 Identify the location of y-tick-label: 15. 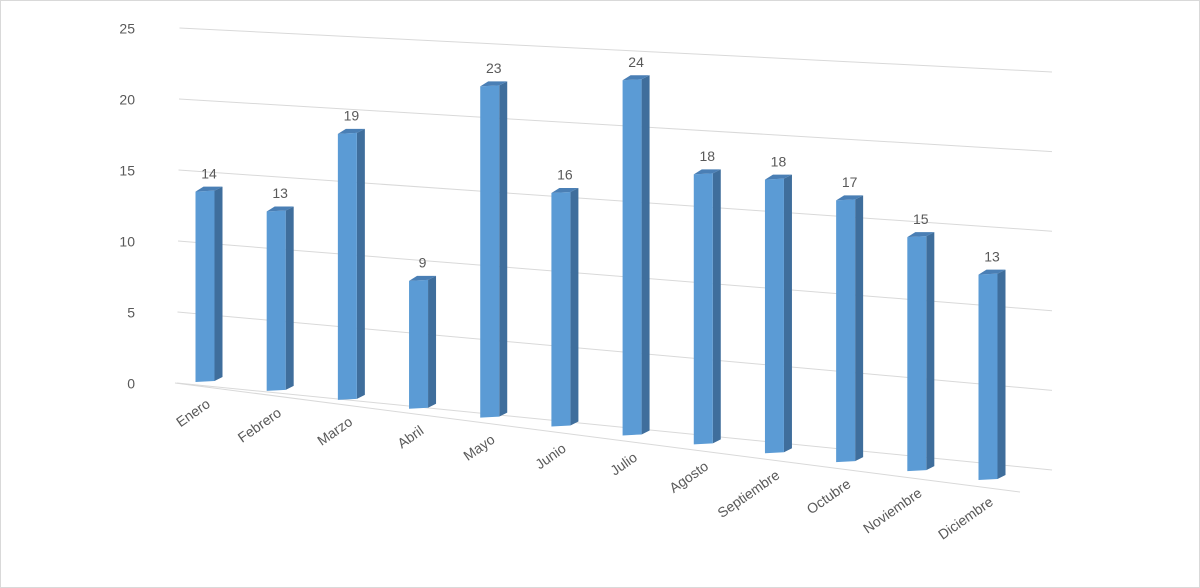
(127, 171).